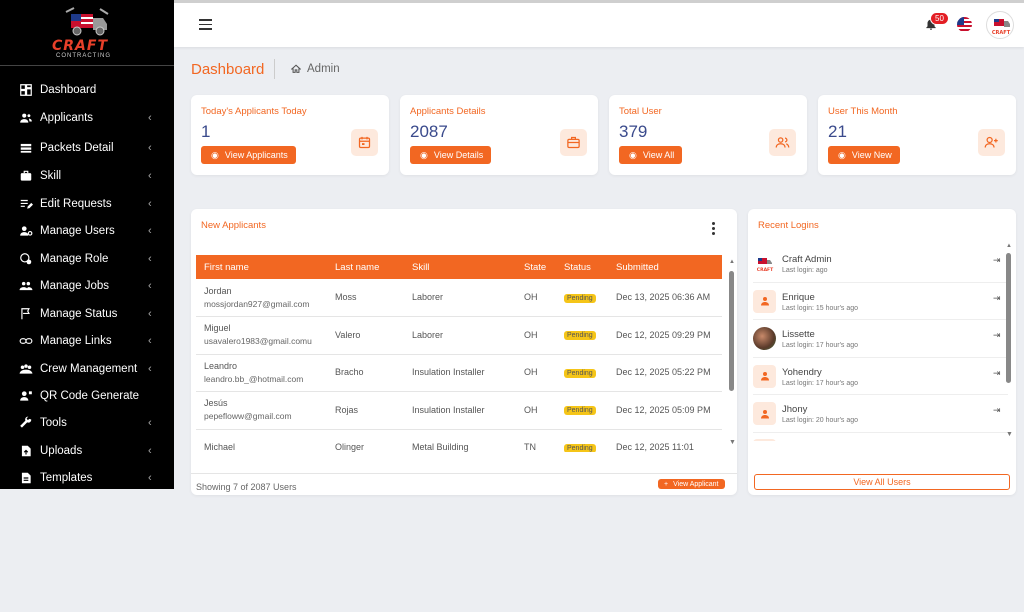 Image resolution: width=1024 pixels, height=612 pixels. What do you see at coordinates (665, 267) in the screenshot?
I see `column-header: Submitted` at bounding box center [665, 267].